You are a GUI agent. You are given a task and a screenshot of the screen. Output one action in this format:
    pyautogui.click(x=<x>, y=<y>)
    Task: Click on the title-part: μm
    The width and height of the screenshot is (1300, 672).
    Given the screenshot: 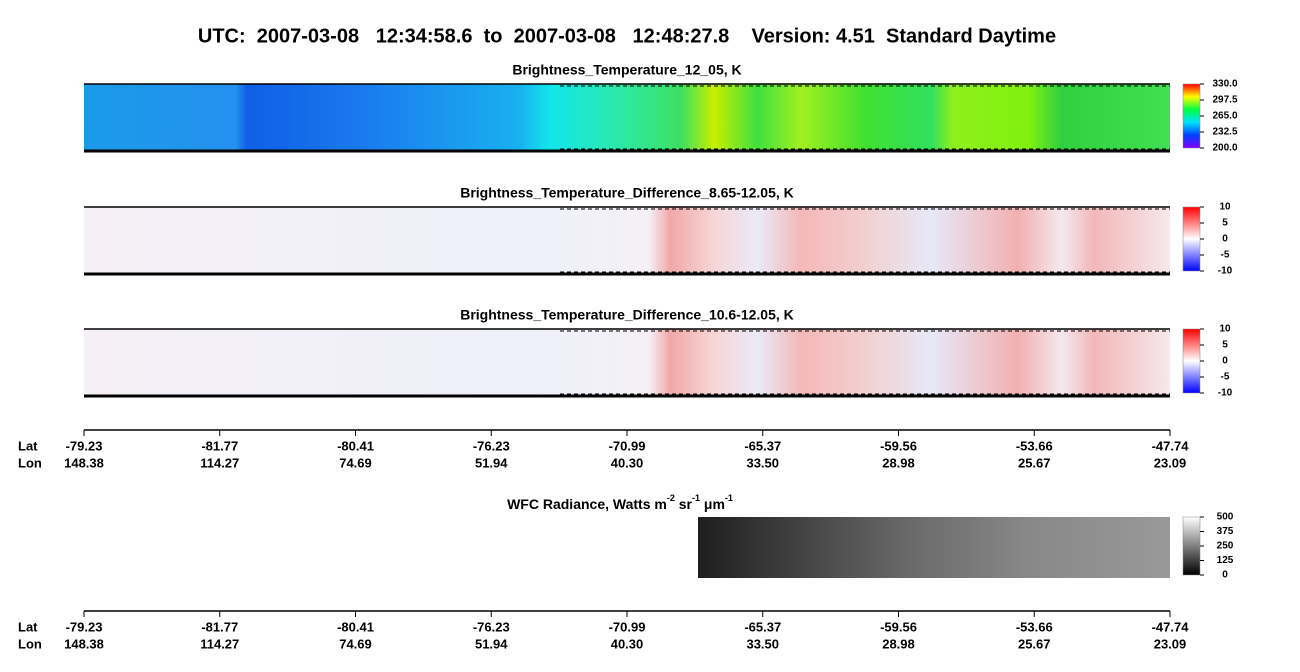 What is the action you would take?
    pyautogui.click(x=712, y=504)
    